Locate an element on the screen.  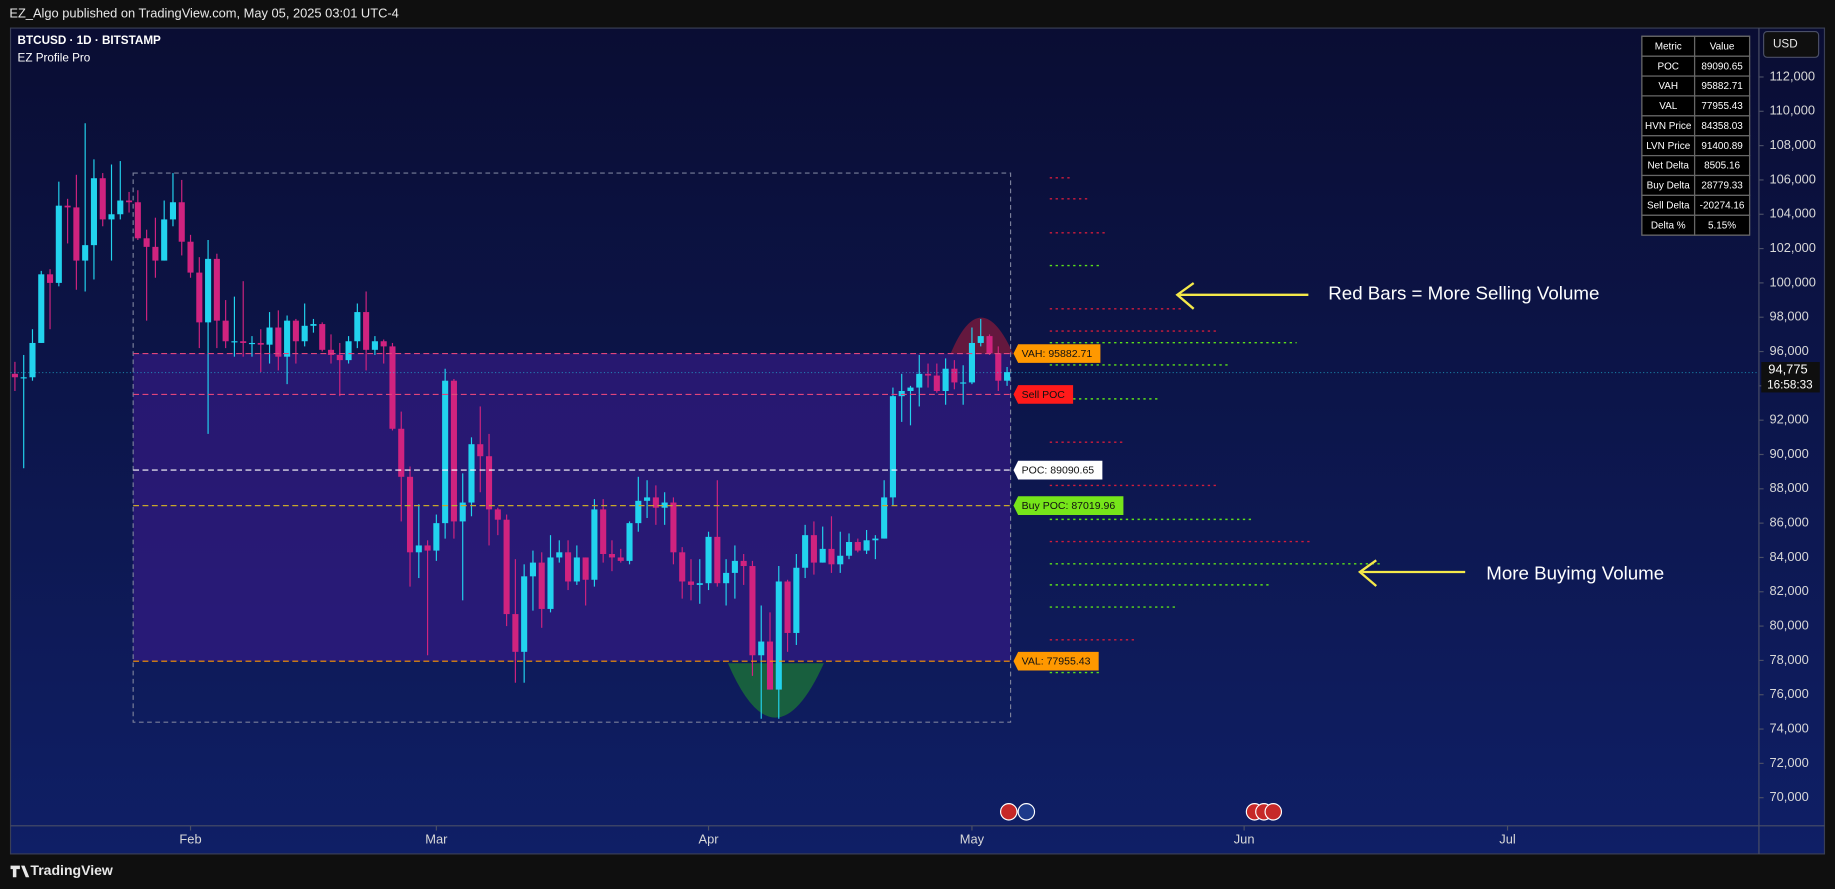
y-tick-label: 108,000 is located at coordinates (1792, 144).